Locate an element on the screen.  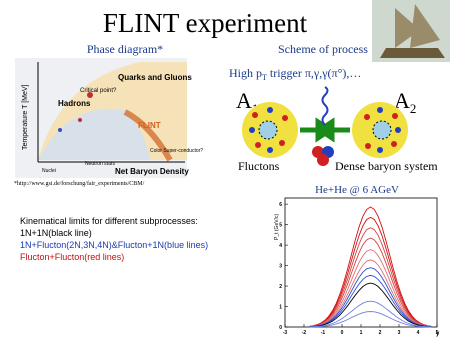
y-tick-label: 0 is located at coordinates (280, 328).